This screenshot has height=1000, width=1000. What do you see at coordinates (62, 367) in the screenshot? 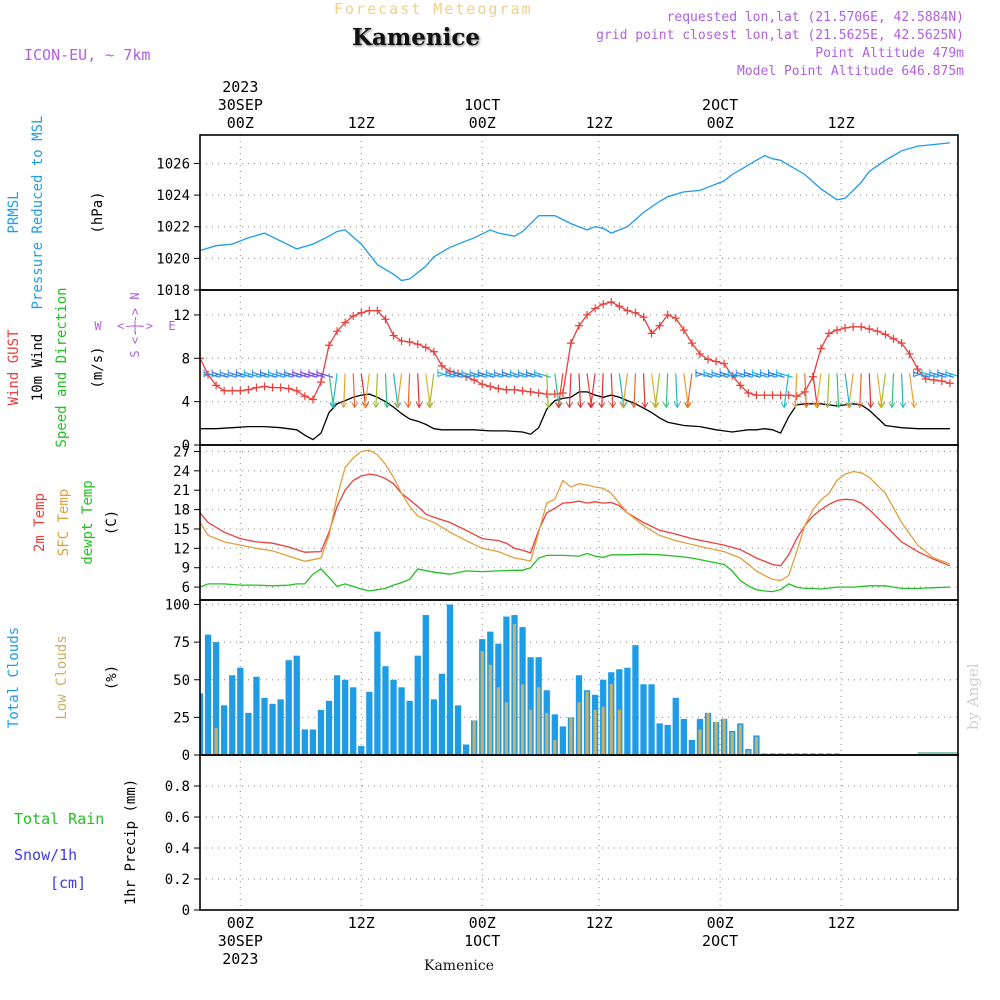
I see `panel-label: Speed and Direction` at bounding box center [62, 367].